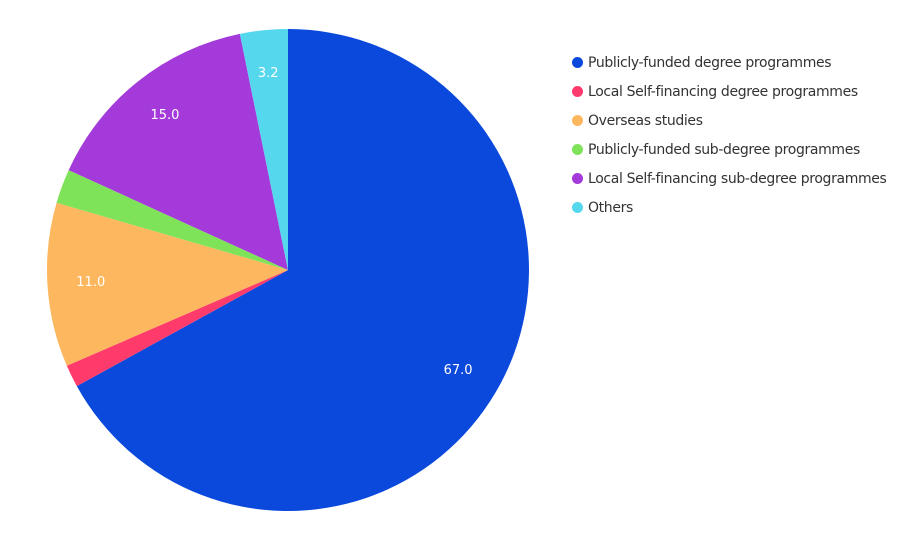 This screenshot has width=923, height=541. I want to click on pie-slice-local-self-financing-sub-degree-programmes, so click(178, 151).